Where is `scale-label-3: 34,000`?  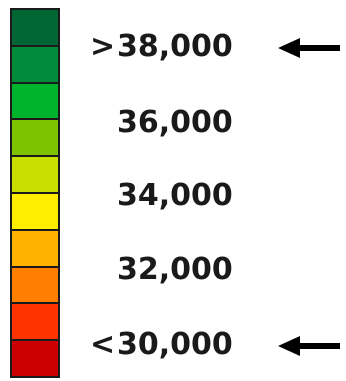 scale-label-3: 34,000 is located at coordinates (161, 196).